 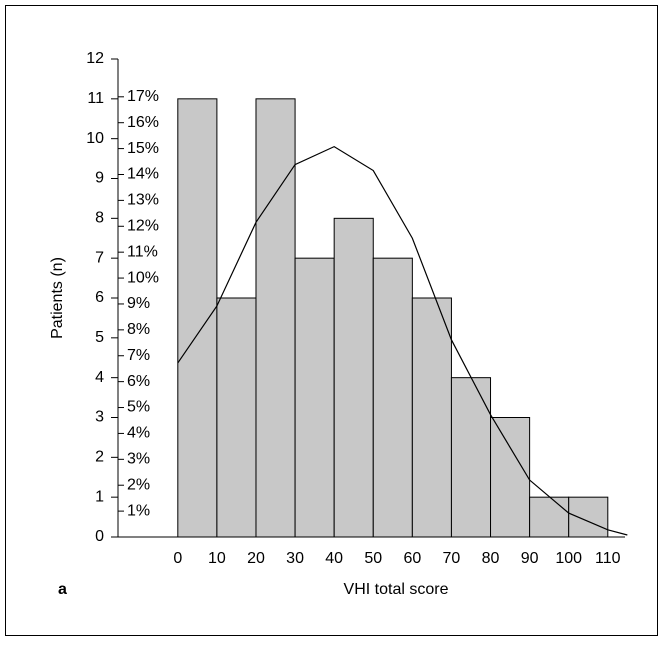 What do you see at coordinates (99, 178) in the screenshot?
I see `y-tick-label: 9` at bounding box center [99, 178].